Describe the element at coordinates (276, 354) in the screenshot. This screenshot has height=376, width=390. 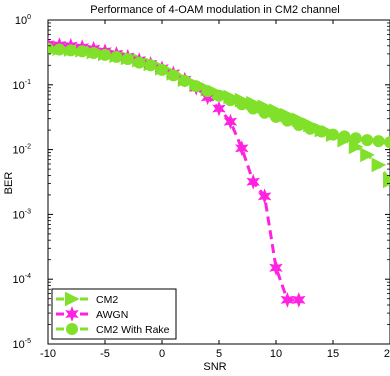
I see `x-tick-label: 10` at that location.